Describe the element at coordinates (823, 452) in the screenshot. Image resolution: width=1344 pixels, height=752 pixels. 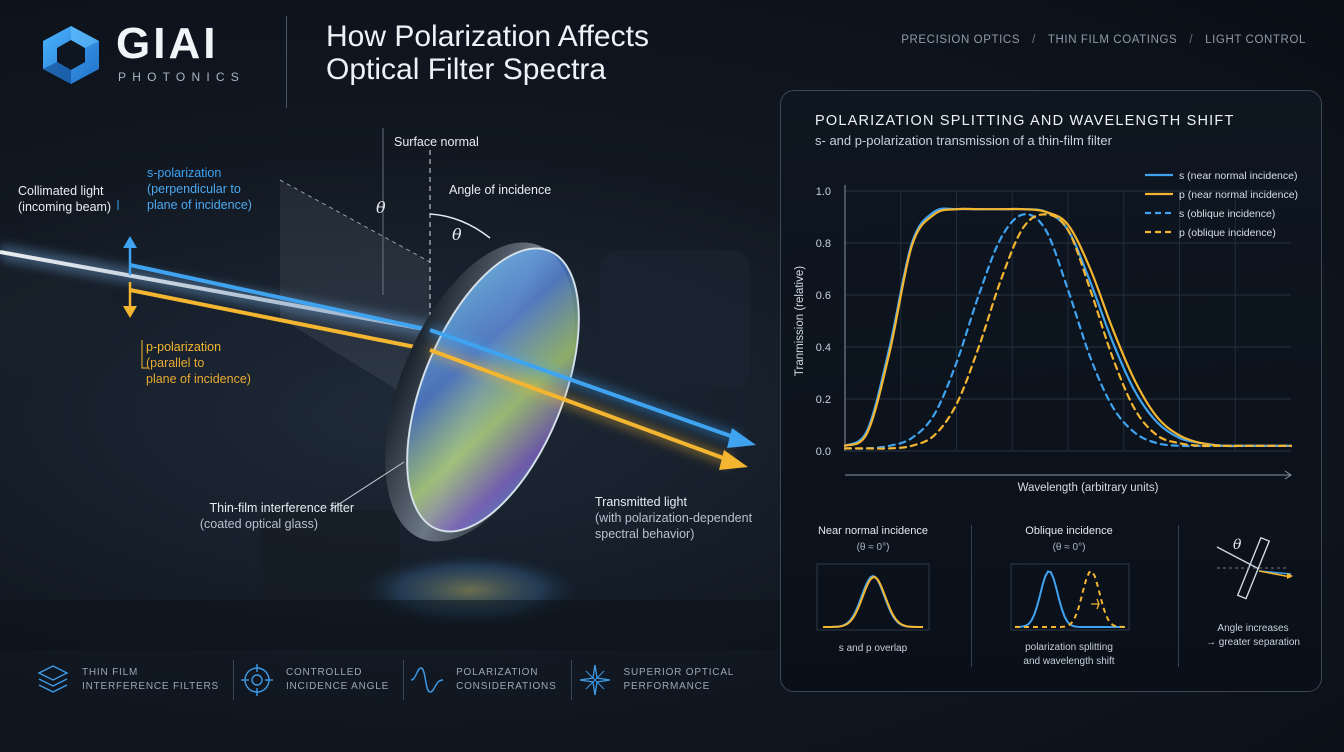
I see `y-tick-label: 0.0` at that location.